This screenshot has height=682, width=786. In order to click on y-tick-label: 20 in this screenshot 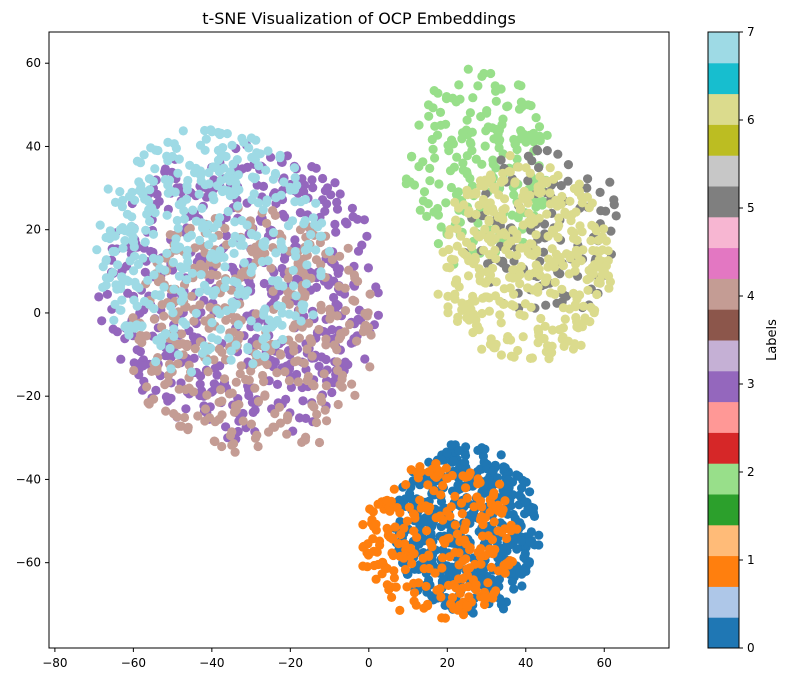, I will do `click(33, 230)`.